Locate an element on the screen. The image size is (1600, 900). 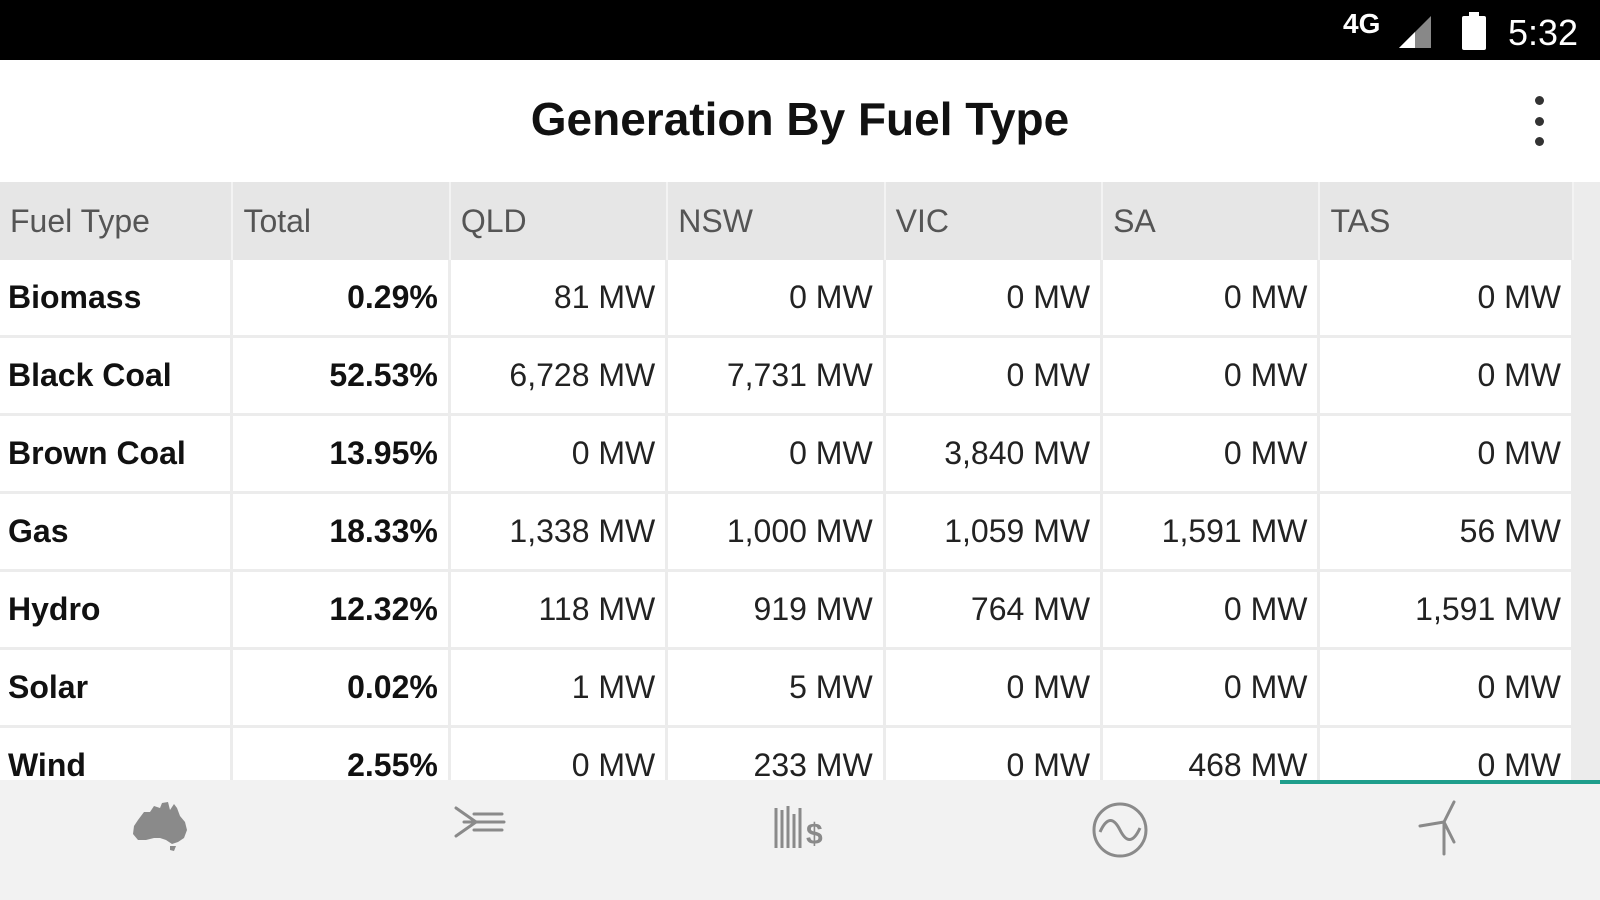
table-row: Wind 2.55% 0 MW 233 MW 0 MW 468 MW 0 MW is located at coordinates (787, 754).